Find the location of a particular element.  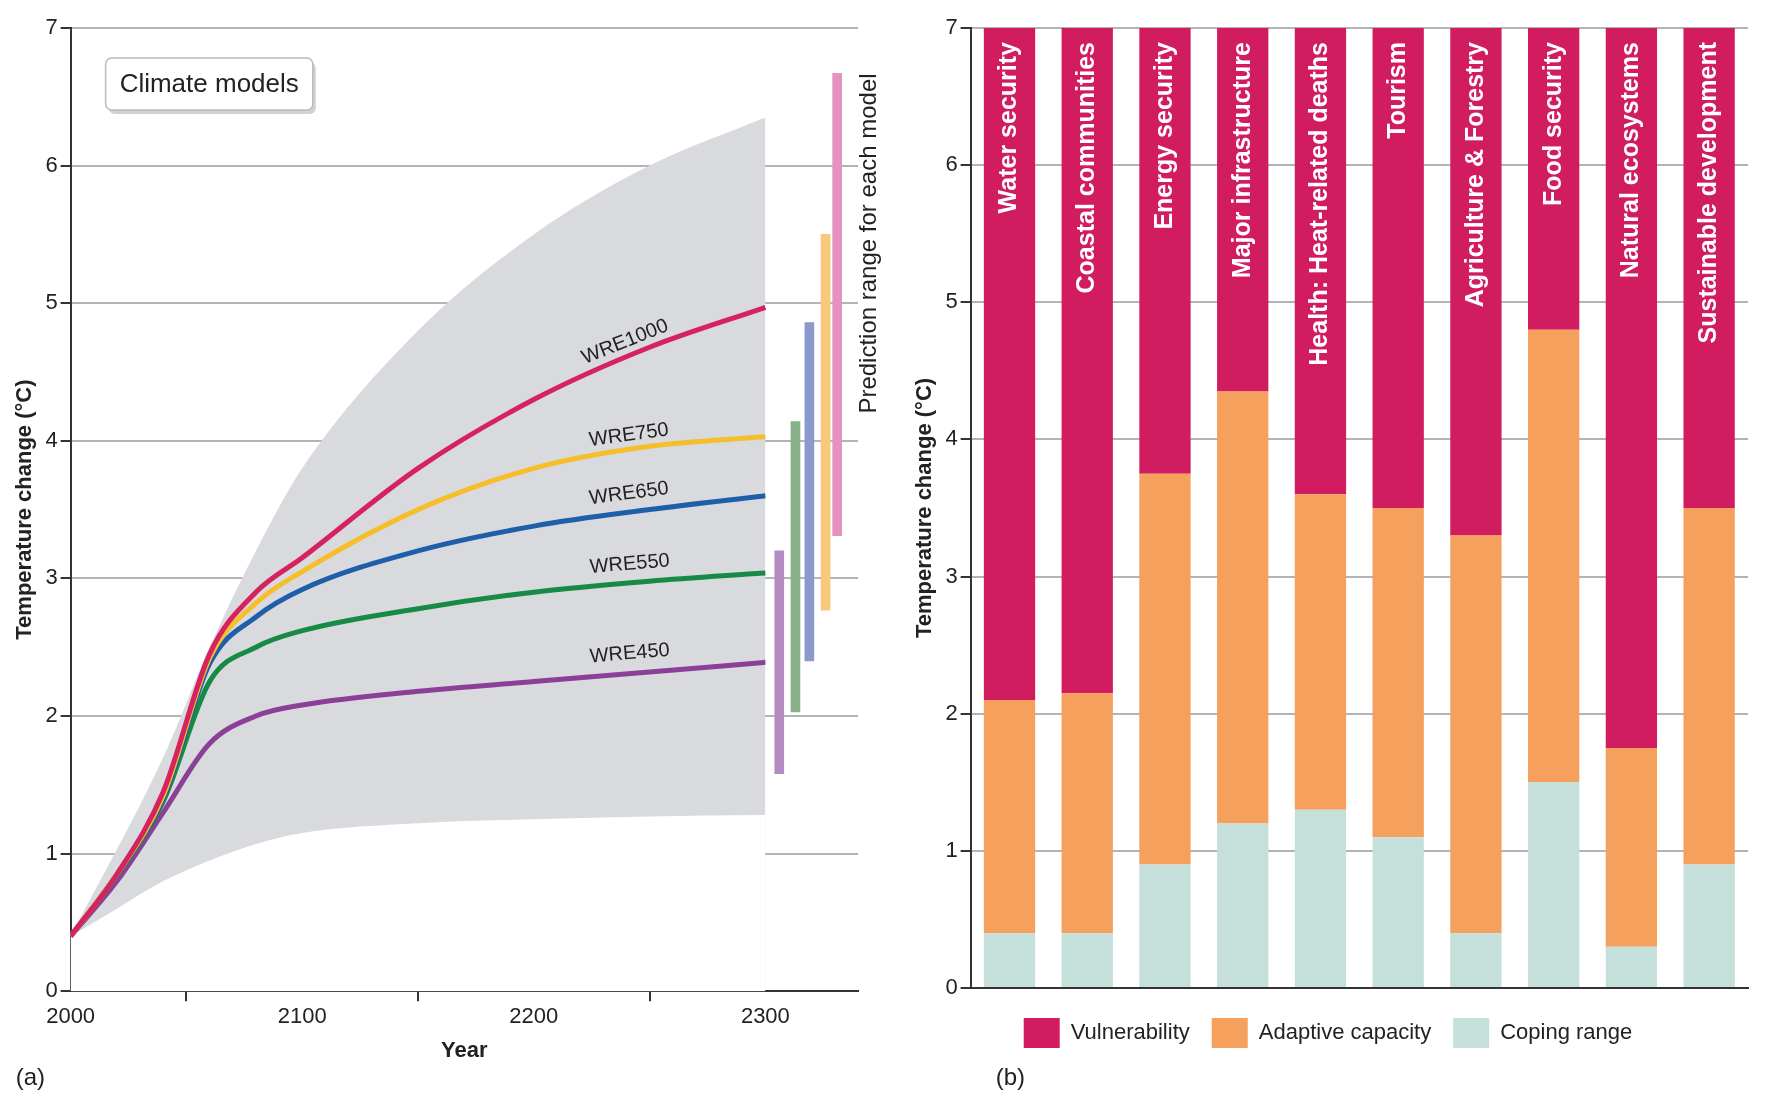

category-label: Water security is located at coordinates (1007, 128).